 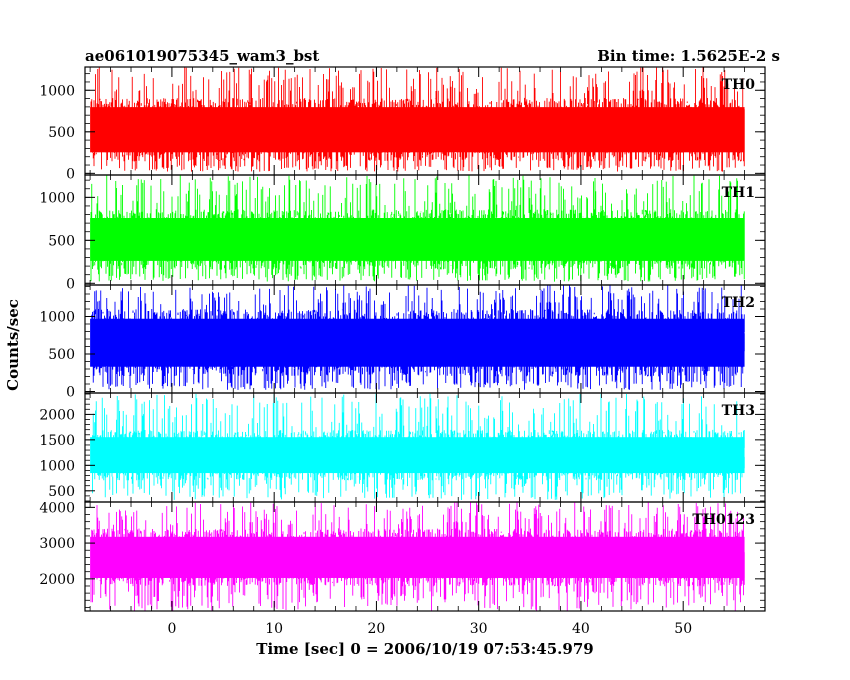 What do you see at coordinates (683, 629) in the screenshot?
I see `x-tick-label: 50` at bounding box center [683, 629].